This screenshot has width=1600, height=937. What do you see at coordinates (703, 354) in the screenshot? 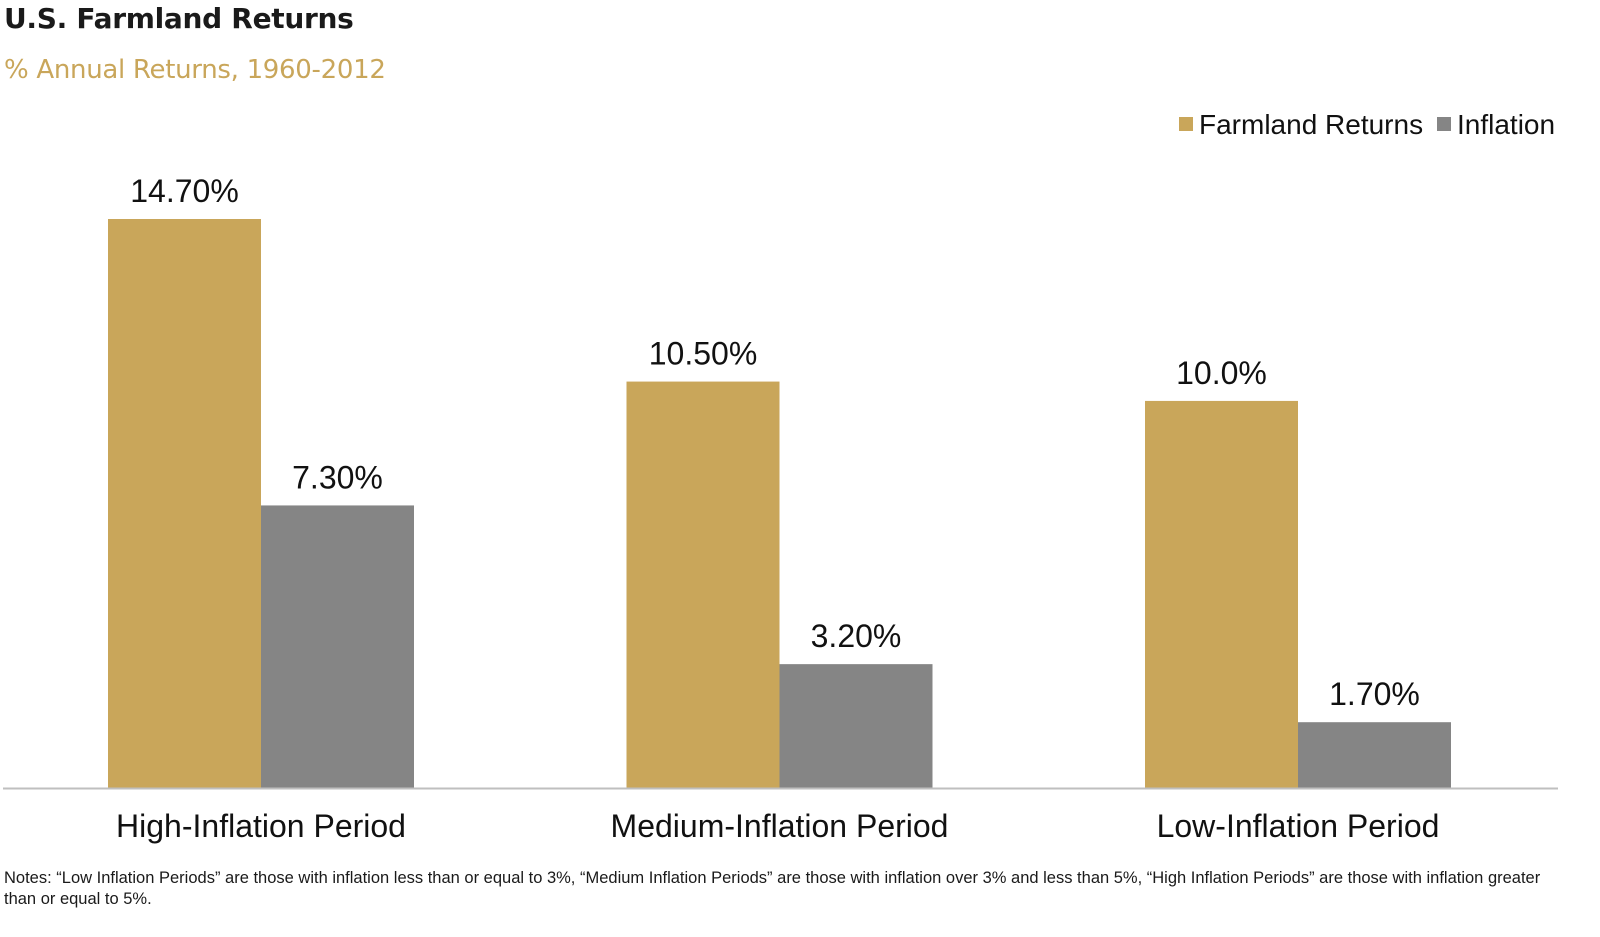
I see `data-label: 10.50%` at bounding box center [703, 354].